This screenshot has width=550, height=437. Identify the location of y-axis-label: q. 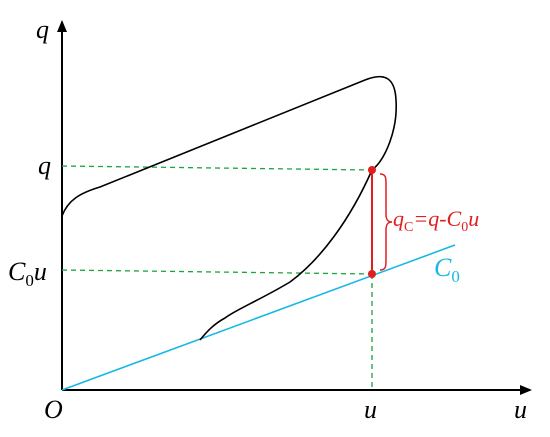
(42, 29).